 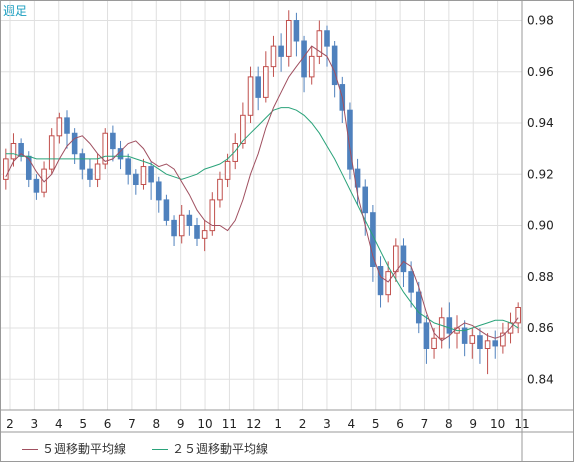 What do you see at coordinates (220, 449) in the screenshot?
I see `legend-label-ma25: ２５週移動平均線` at bounding box center [220, 449].